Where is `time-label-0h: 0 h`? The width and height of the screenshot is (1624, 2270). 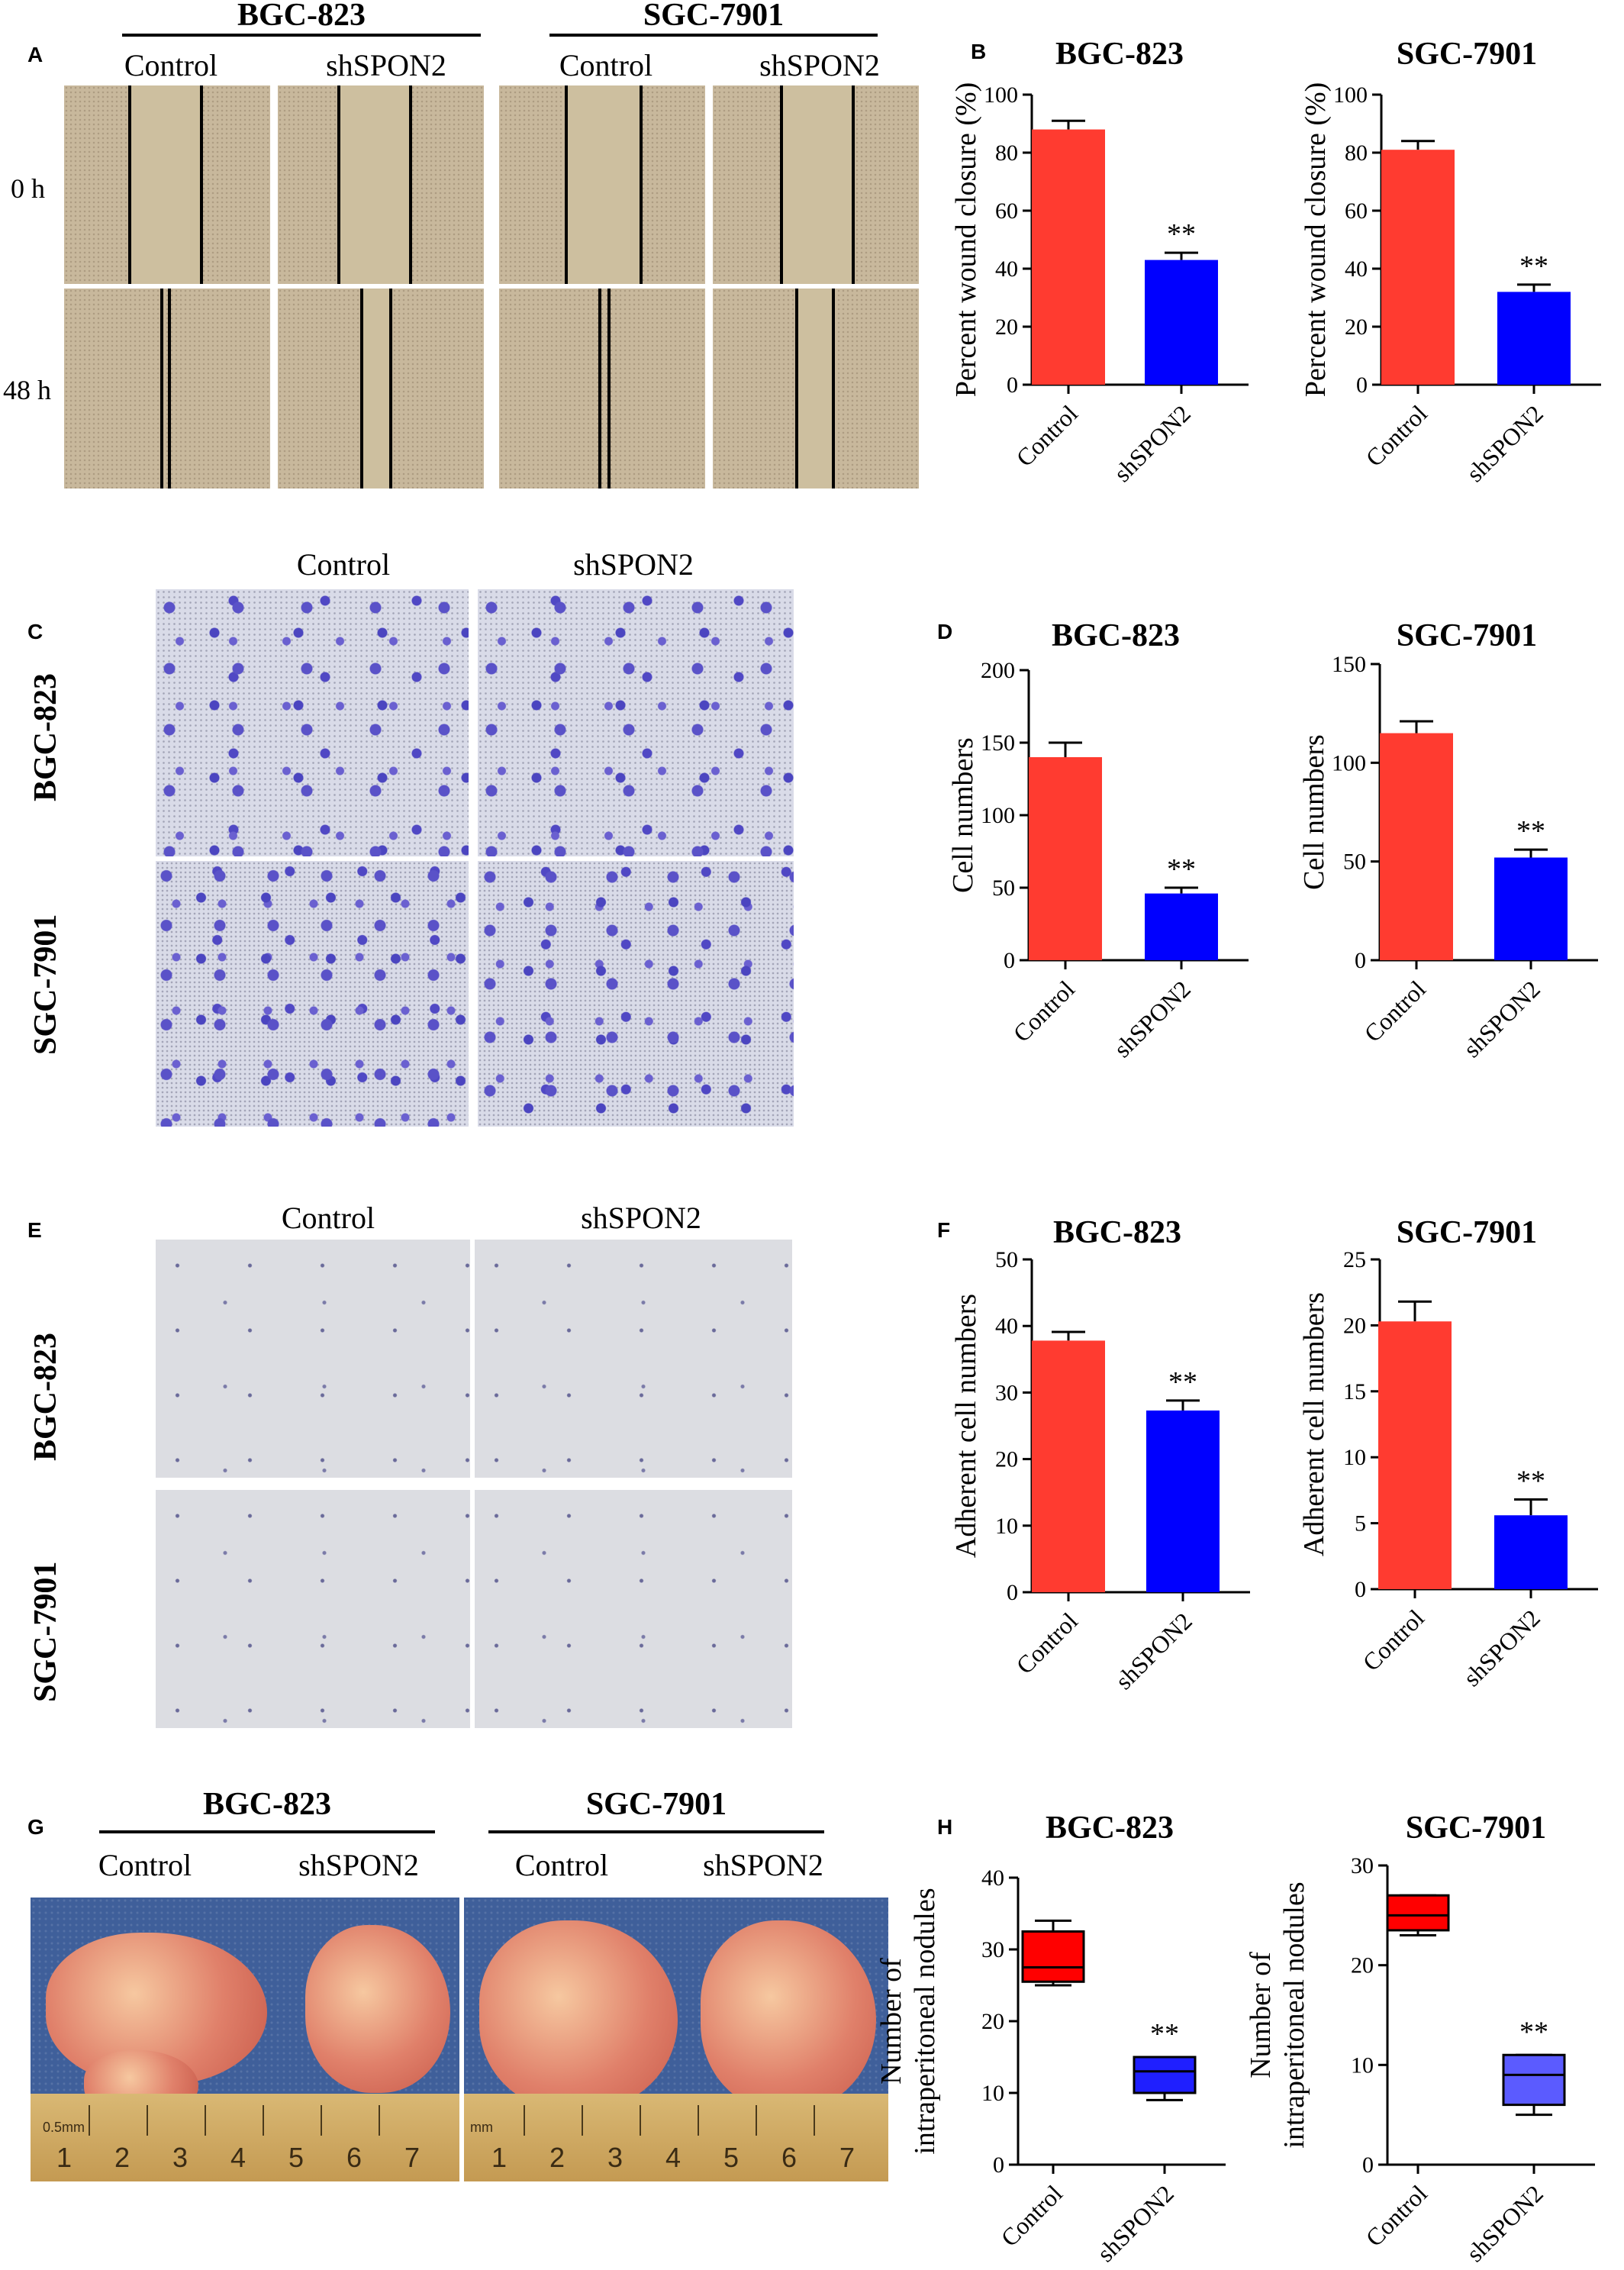 time-label-0h: 0 h is located at coordinates (28, 188).